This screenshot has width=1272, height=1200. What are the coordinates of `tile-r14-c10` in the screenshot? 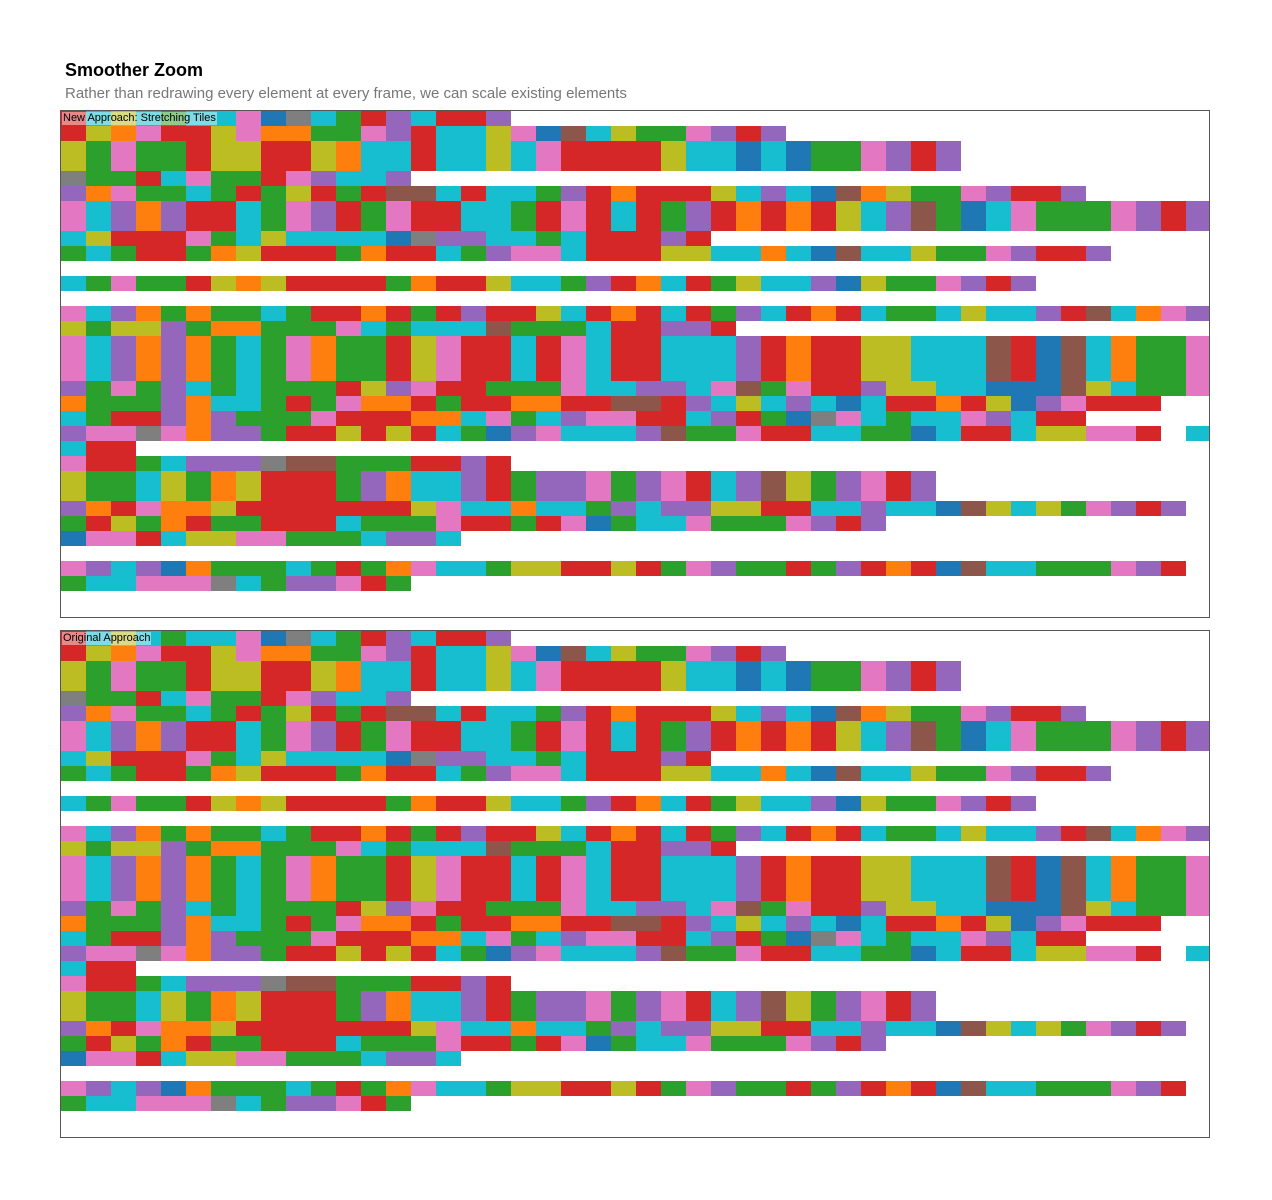 It's located at (323, 908).